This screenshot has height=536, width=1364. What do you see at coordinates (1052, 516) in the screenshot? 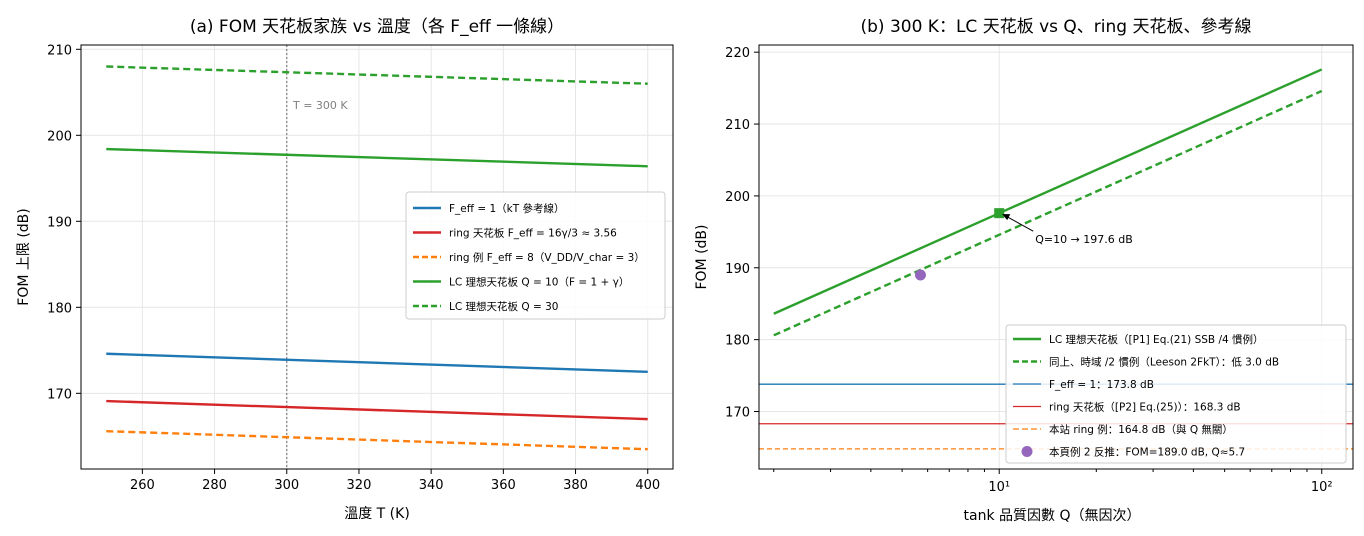
I see `chart-b-xlabel: tank 品質因數 Q（無因次）` at bounding box center [1052, 516].